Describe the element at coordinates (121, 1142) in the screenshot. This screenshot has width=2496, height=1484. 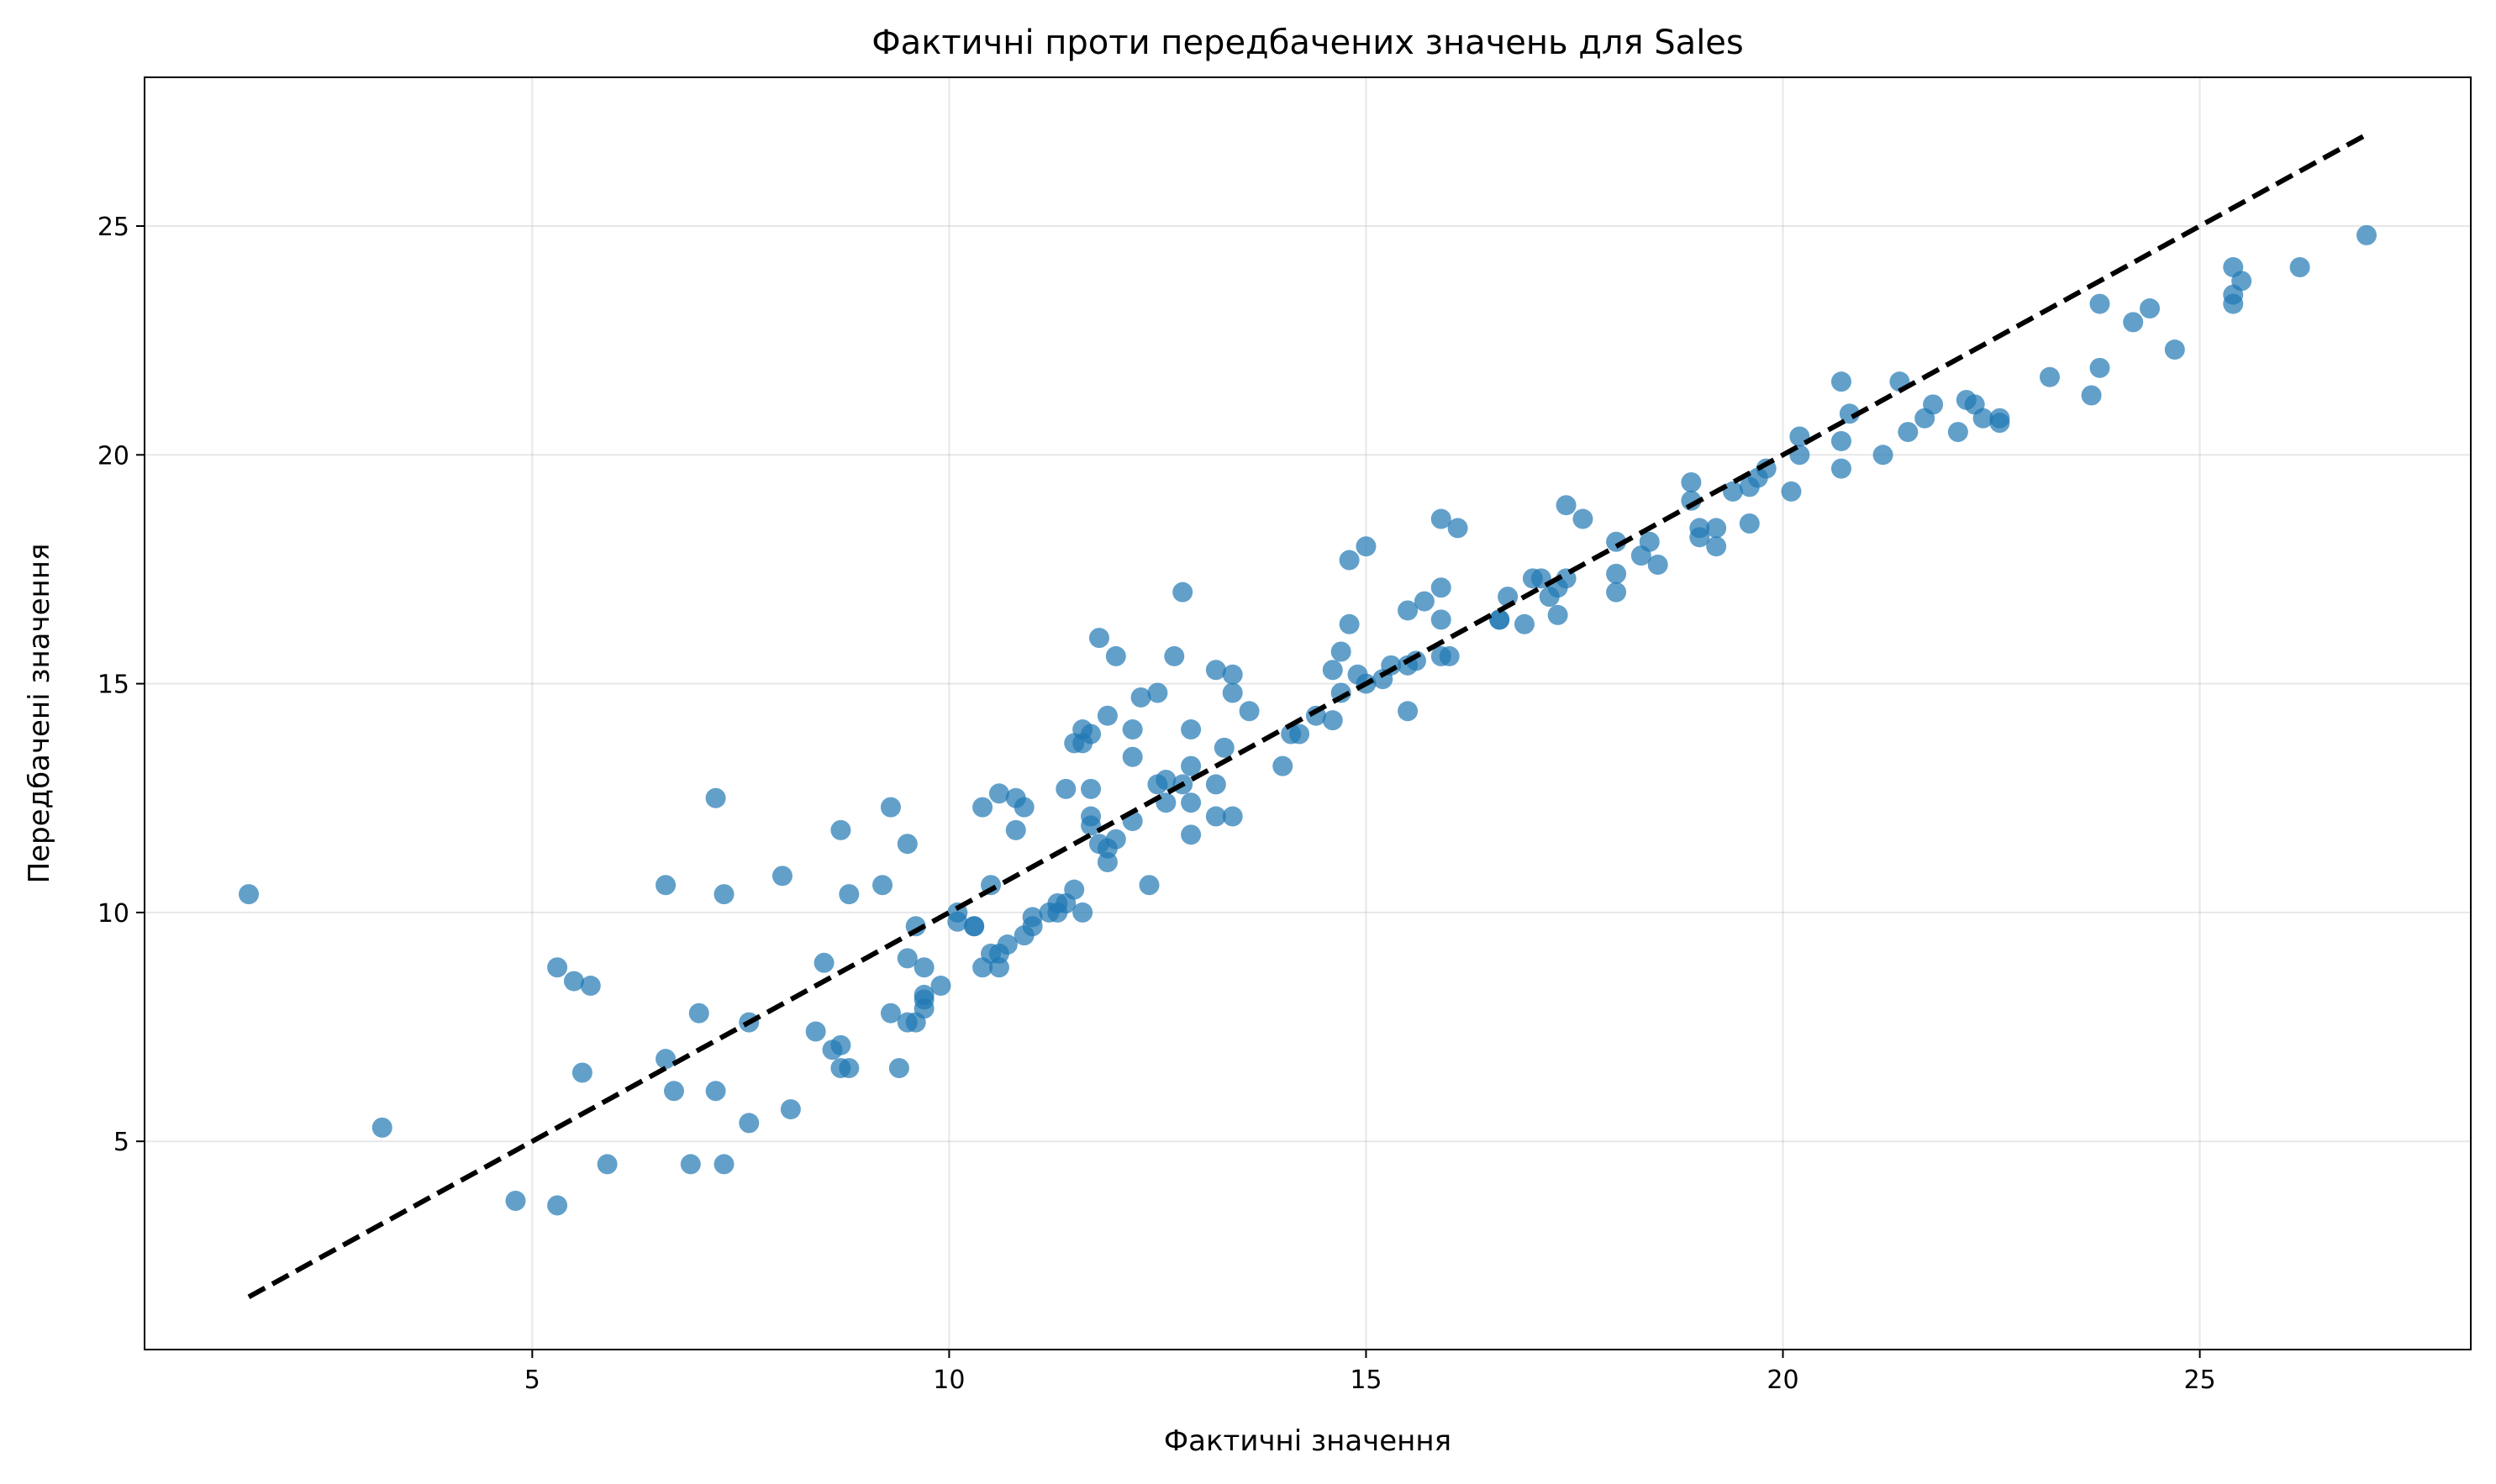
I see `y-tick-label: 5` at that location.